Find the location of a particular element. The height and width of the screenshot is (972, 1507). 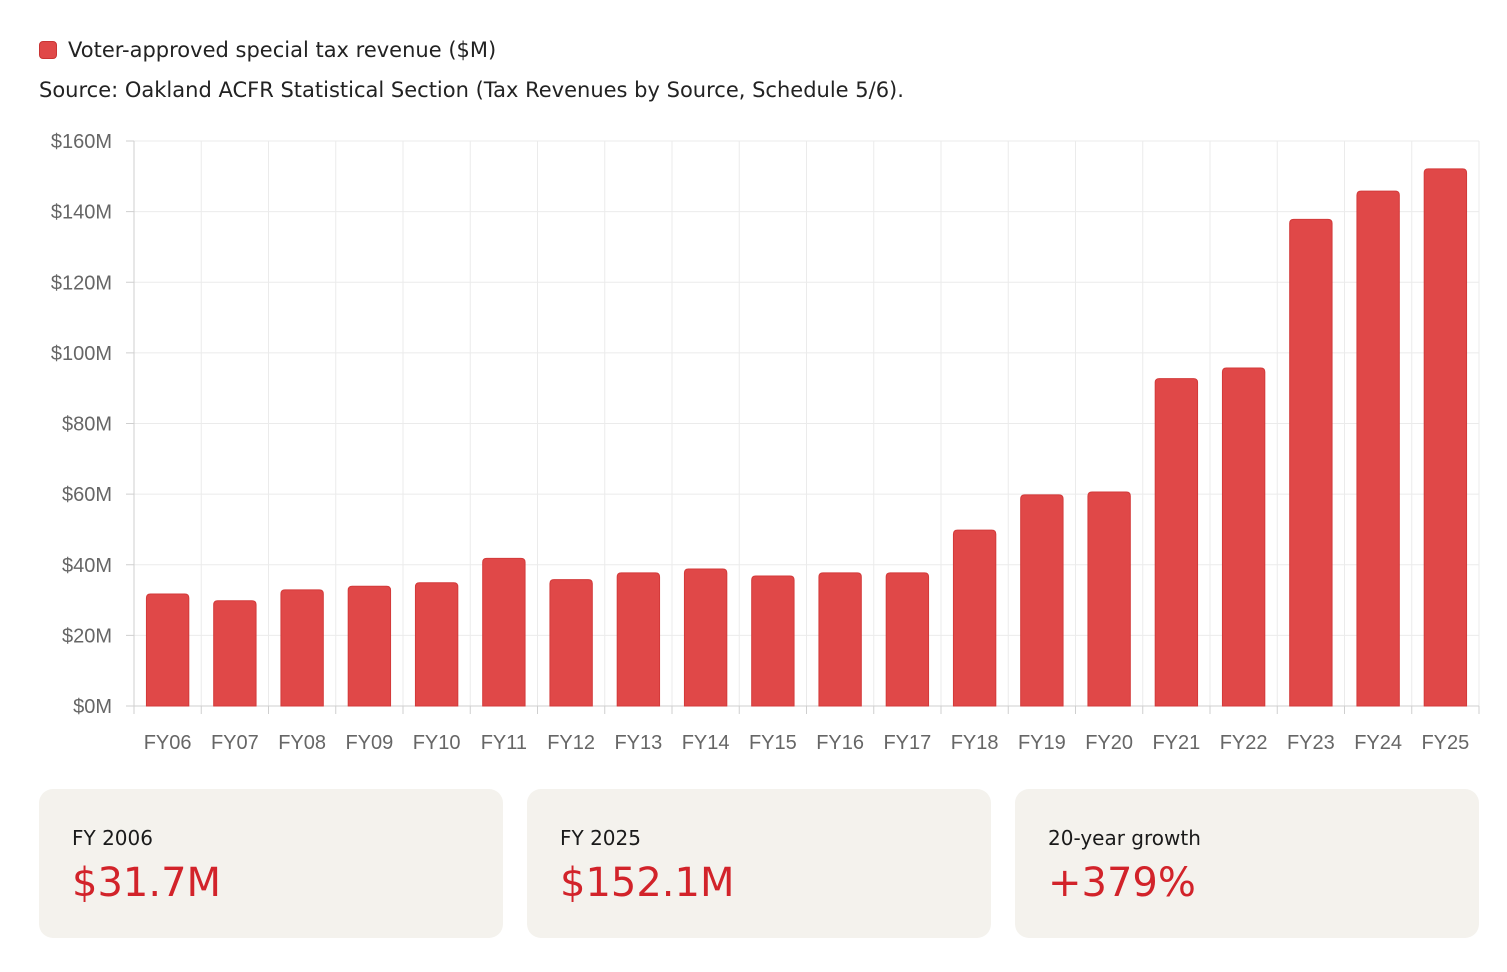

bar-fy23 is located at coordinates (1311, 462).